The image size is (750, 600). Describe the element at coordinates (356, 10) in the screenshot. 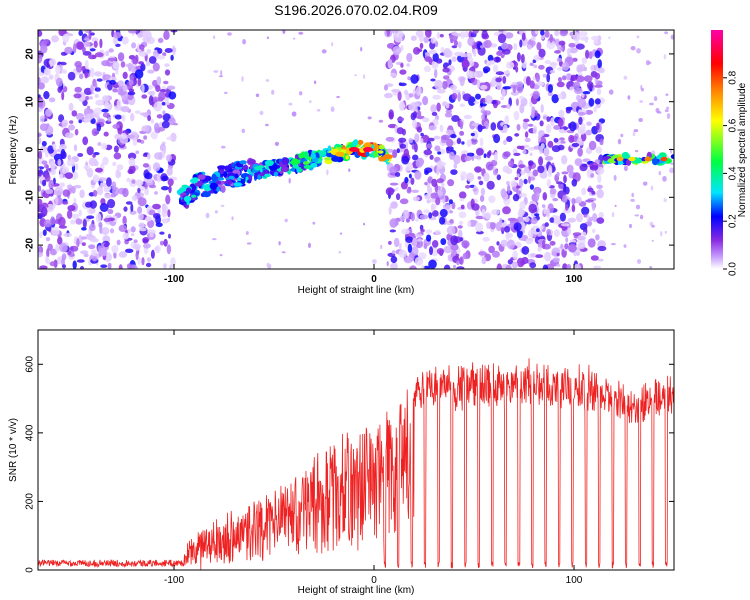

I see `chart-title: S196.2026.070.02.04.R09` at that location.